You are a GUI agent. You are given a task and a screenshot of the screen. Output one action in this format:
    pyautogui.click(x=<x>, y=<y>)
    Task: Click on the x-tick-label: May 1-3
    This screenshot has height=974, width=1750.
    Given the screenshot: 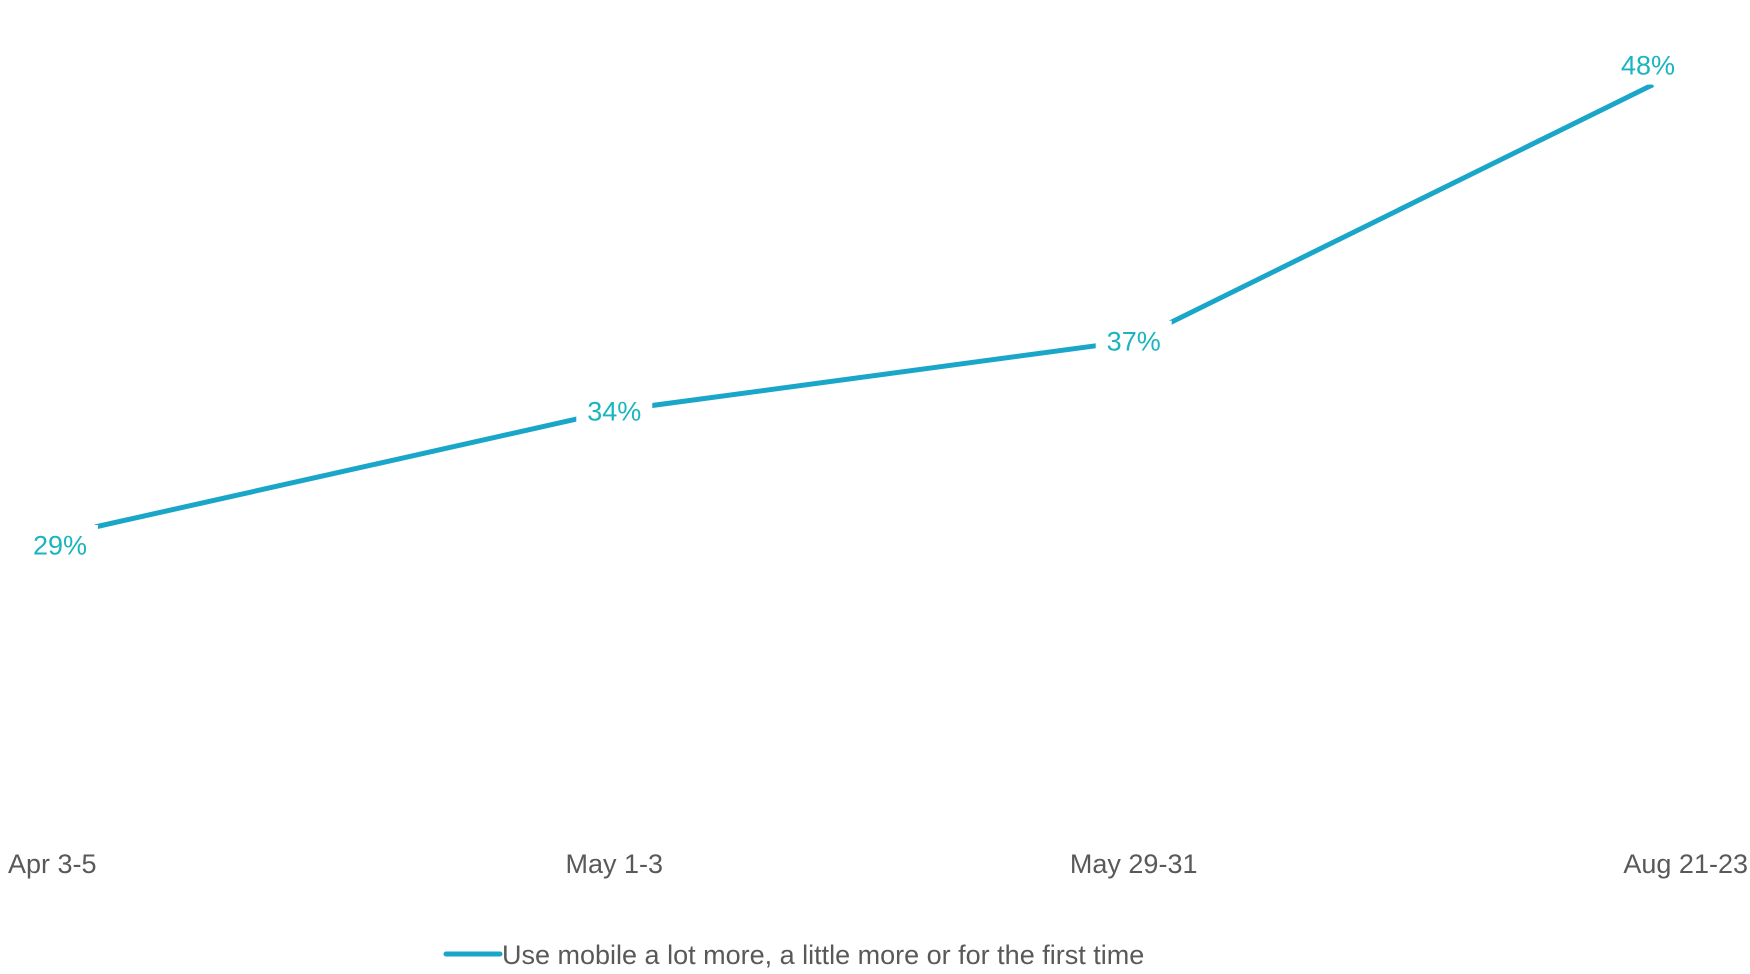 What is the action you would take?
    pyautogui.click(x=615, y=864)
    